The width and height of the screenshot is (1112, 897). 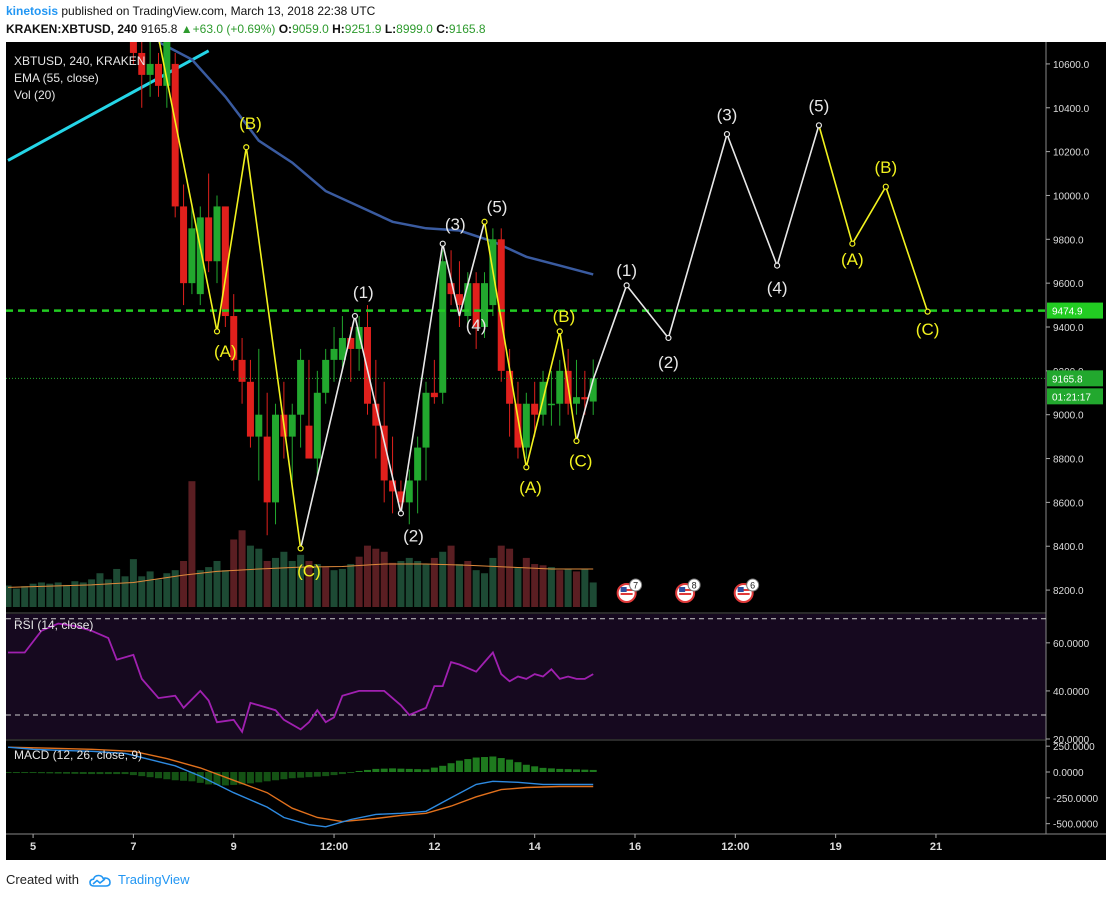 What do you see at coordinates (777, 288) in the screenshot?
I see `wave-label: (4)` at bounding box center [777, 288].